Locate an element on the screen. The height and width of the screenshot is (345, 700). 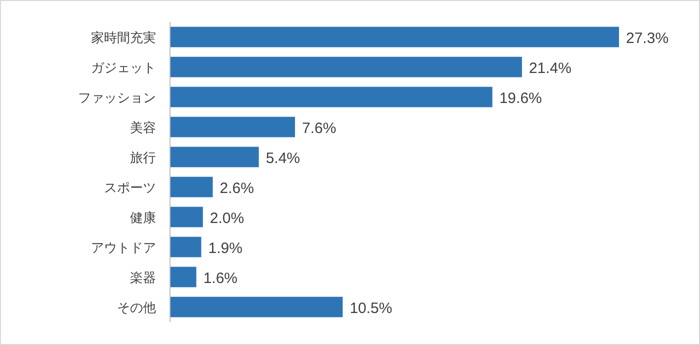
data-label: 10.5% is located at coordinates (371, 308).